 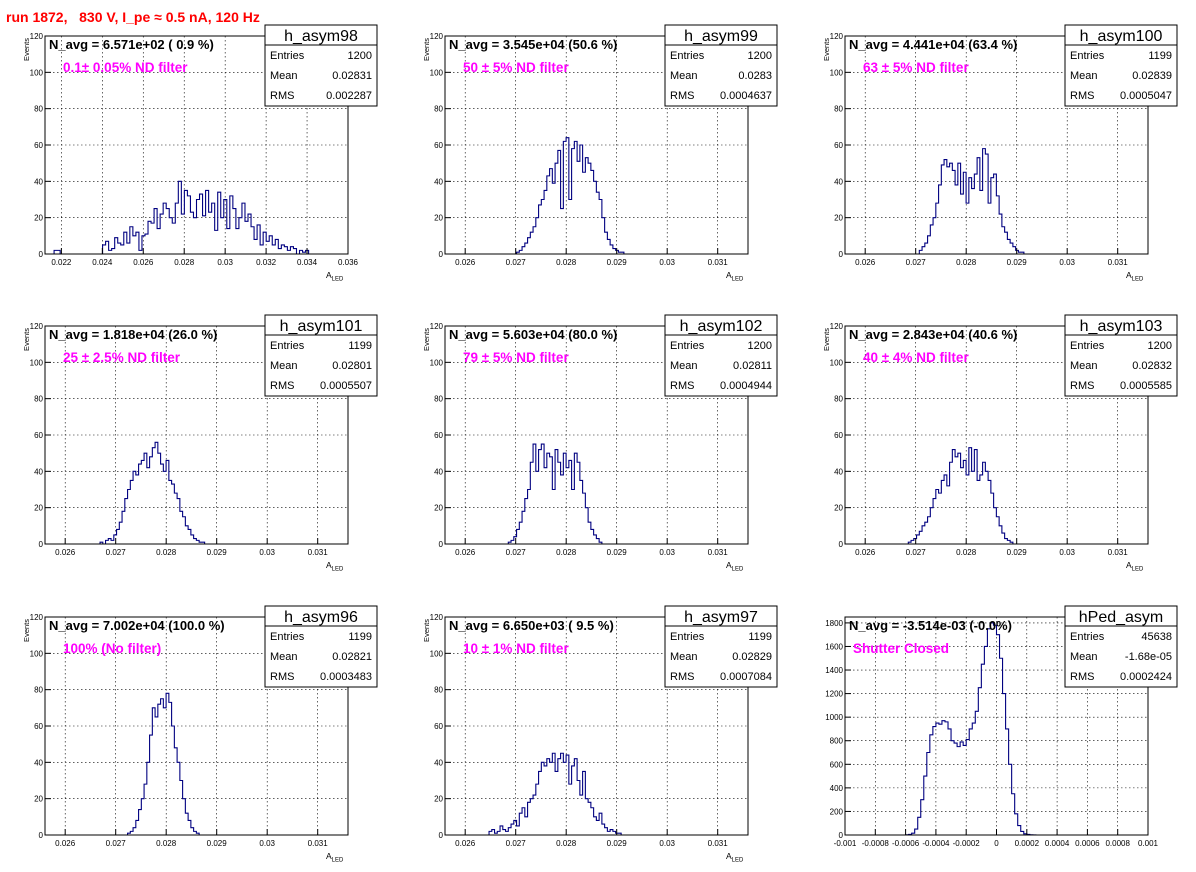 What do you see at coordinates (516, 648) in the screenshot?
I see `filter-annotation: 10 ± 1% ND filter` at bounding box center [516, 648].